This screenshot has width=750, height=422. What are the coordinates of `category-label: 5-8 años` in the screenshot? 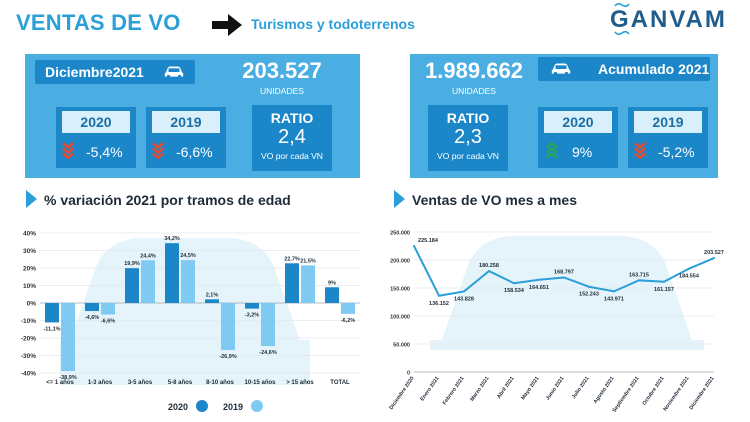 It's located at (180, 383).